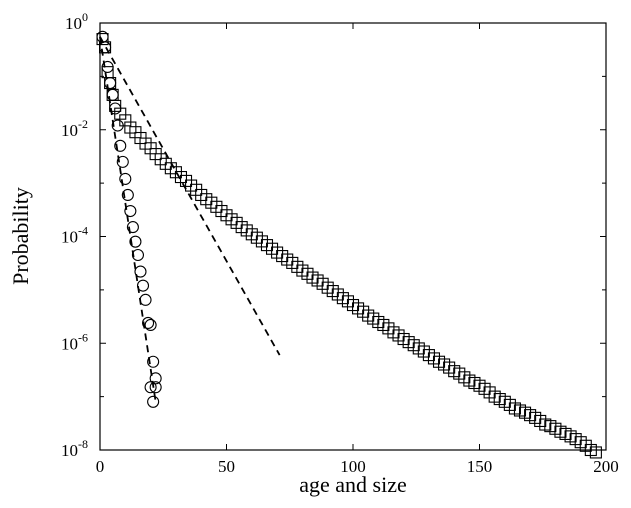  I want to click on y-tick-label: 10⁻⁴, so click(74, 235).